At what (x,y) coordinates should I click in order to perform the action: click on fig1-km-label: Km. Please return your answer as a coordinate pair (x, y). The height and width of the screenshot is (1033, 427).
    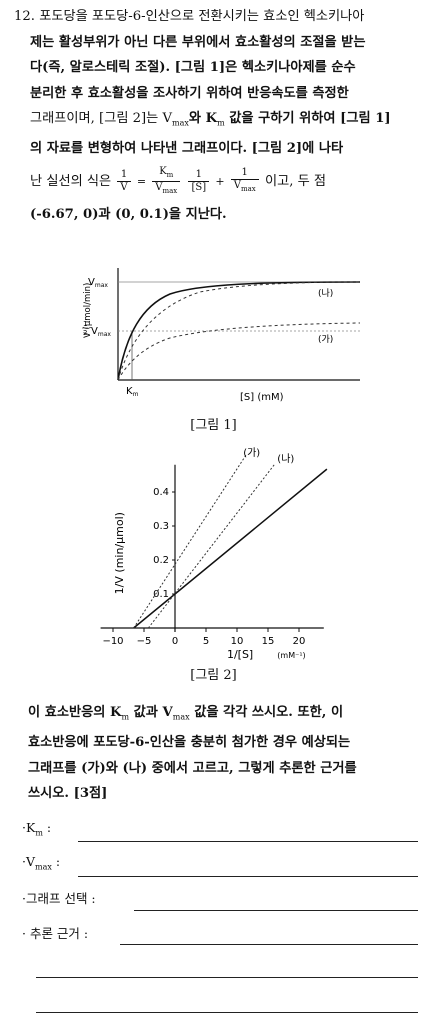
    Looking at the image, I should click on (132, 392).